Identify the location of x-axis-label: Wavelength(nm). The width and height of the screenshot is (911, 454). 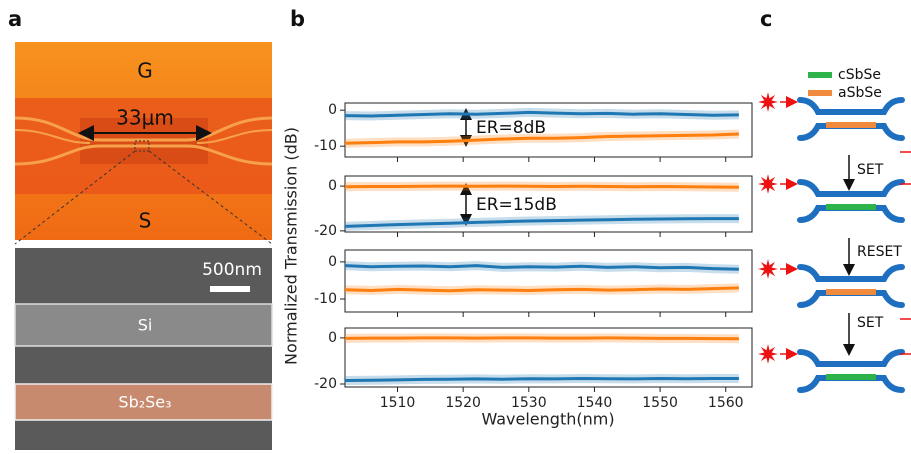
(547, 419).